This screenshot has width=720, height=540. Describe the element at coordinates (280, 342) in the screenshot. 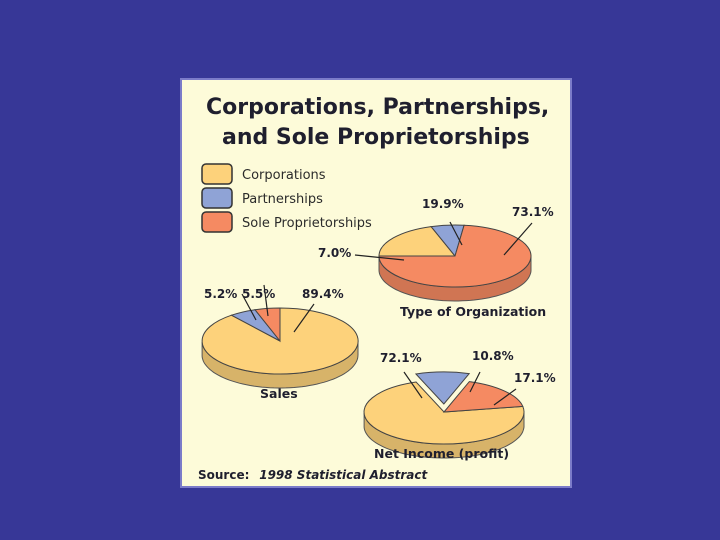

I see `pie-sales: 89.4% 5.5% 5.2% Sales` at that location.